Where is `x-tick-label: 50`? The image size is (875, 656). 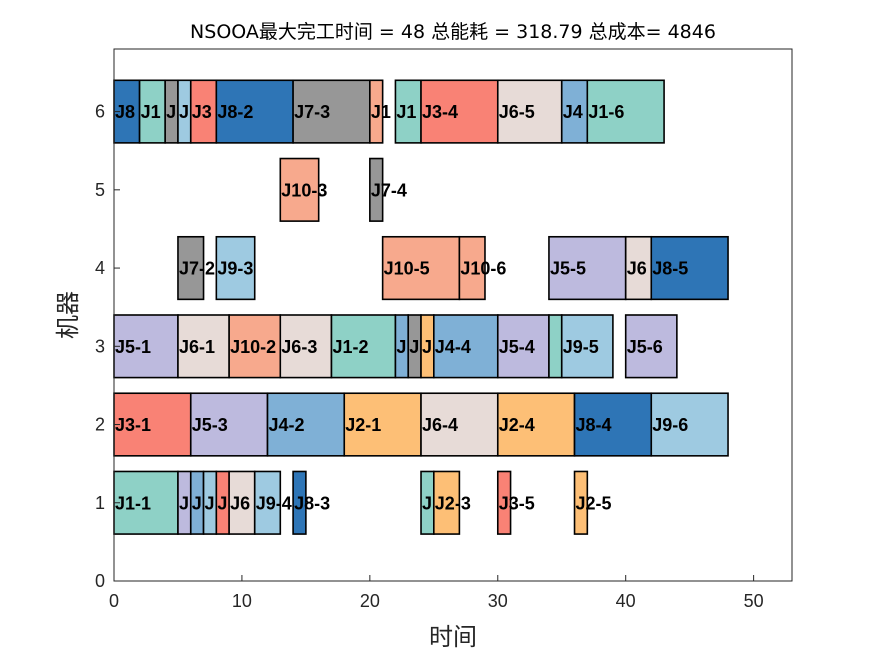 x-tick-label: 50 is located at coordinates (754, 601).